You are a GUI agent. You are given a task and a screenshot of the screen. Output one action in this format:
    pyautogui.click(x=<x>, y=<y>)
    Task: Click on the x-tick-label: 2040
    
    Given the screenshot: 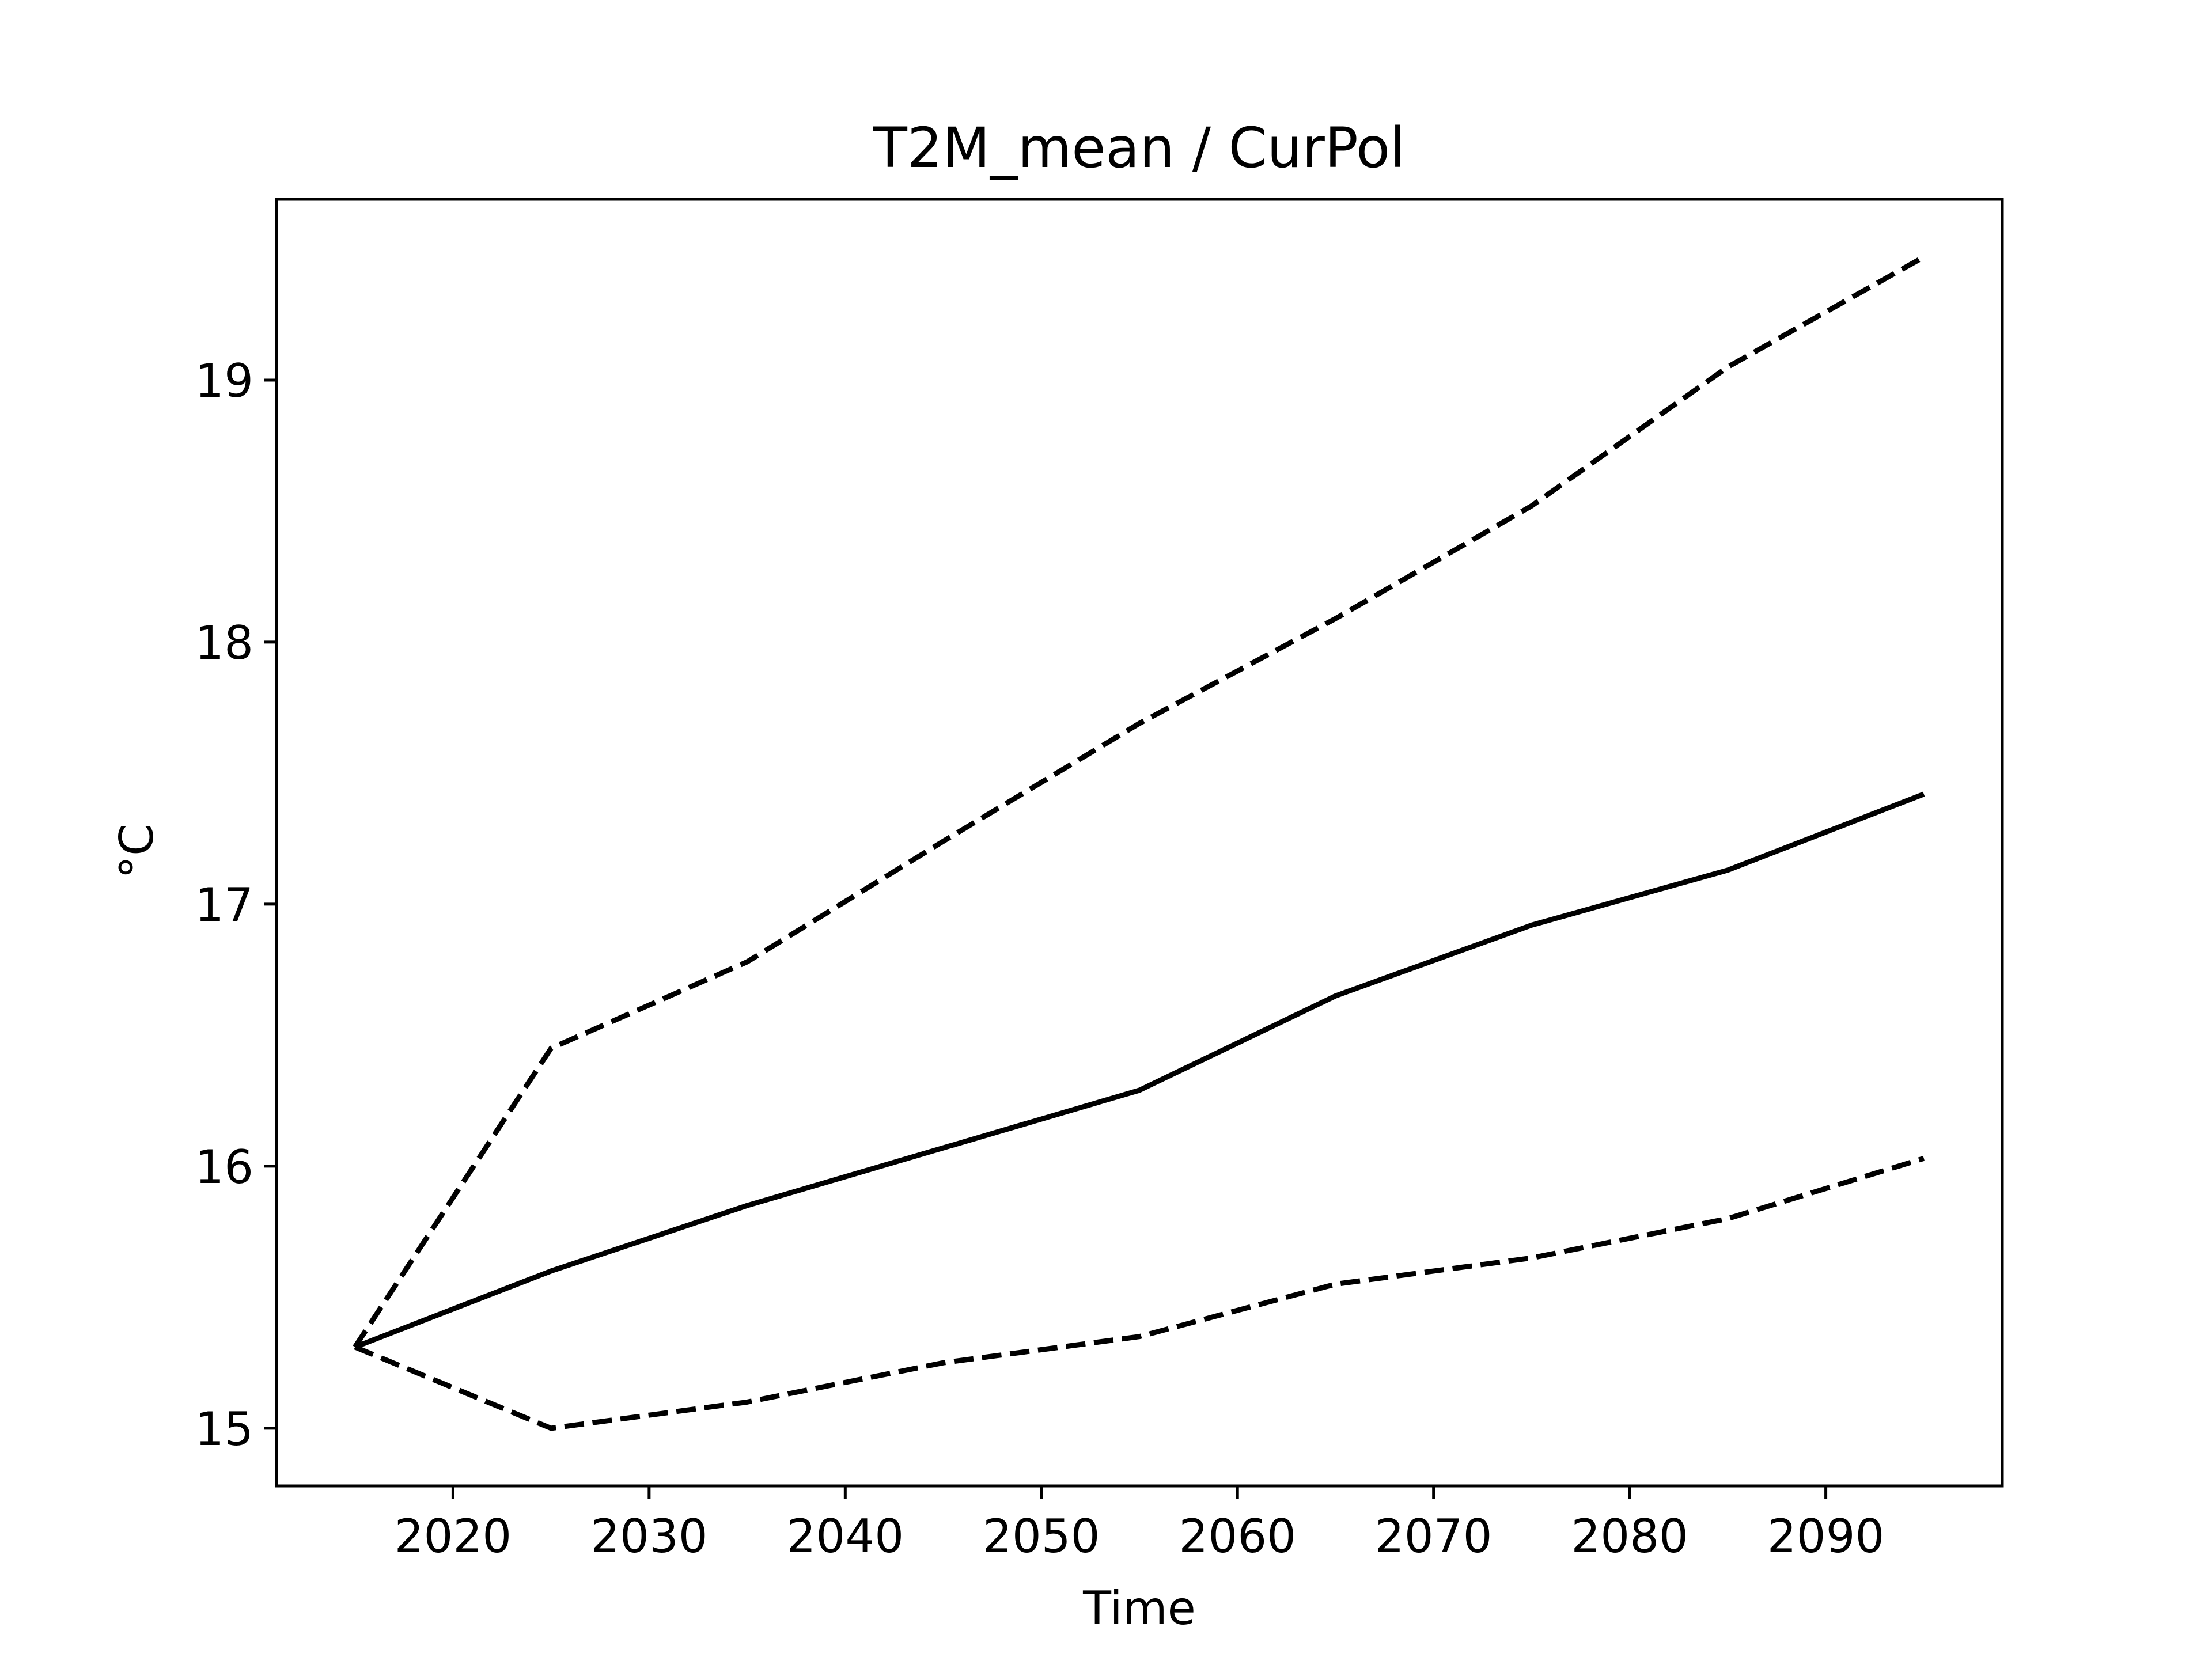 What is the action you would take?
    pyautogui.click(x=845, y=1536)
    